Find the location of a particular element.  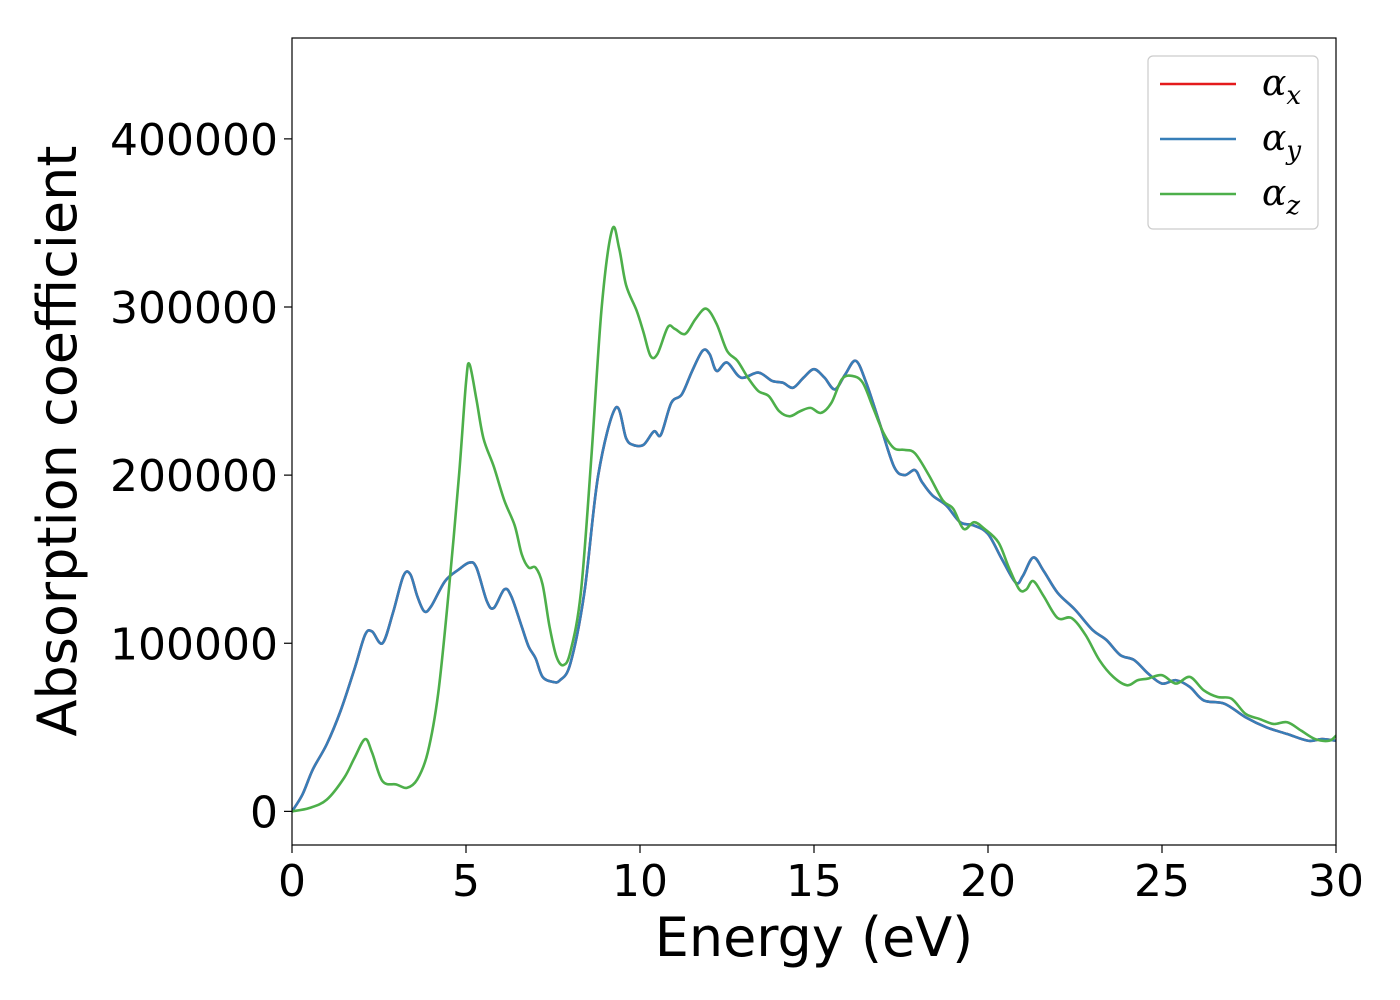

x-tick-label: 0 is located at coordinates (292, 881).